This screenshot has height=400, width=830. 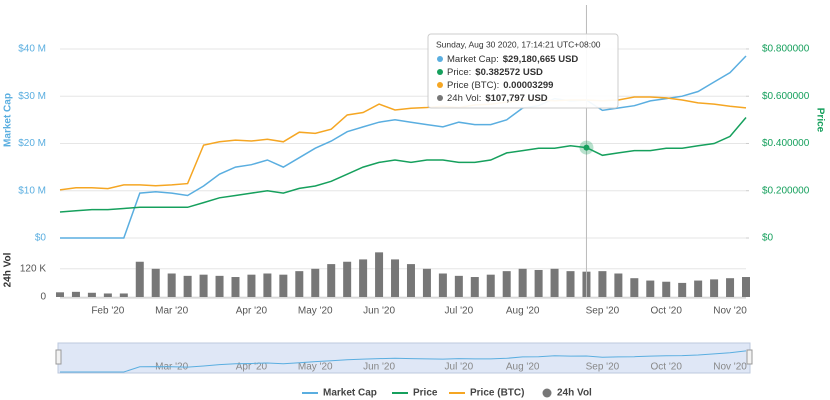 I want to click on tooltip-label: Market Cap: $29,180,665 USD, so click(x=512, y=59).